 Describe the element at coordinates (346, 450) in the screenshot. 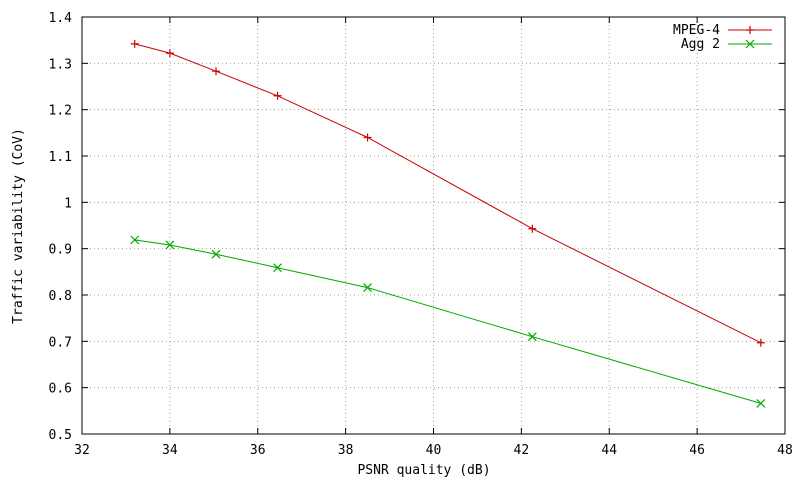

I see `x-tick-label: 38` at that location.